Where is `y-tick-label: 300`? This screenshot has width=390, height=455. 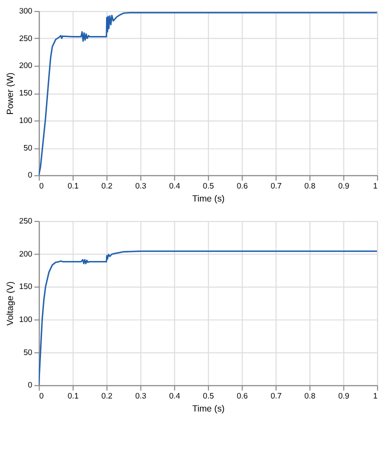 y-tick-label: 300 is located at coordinates (26, 11).